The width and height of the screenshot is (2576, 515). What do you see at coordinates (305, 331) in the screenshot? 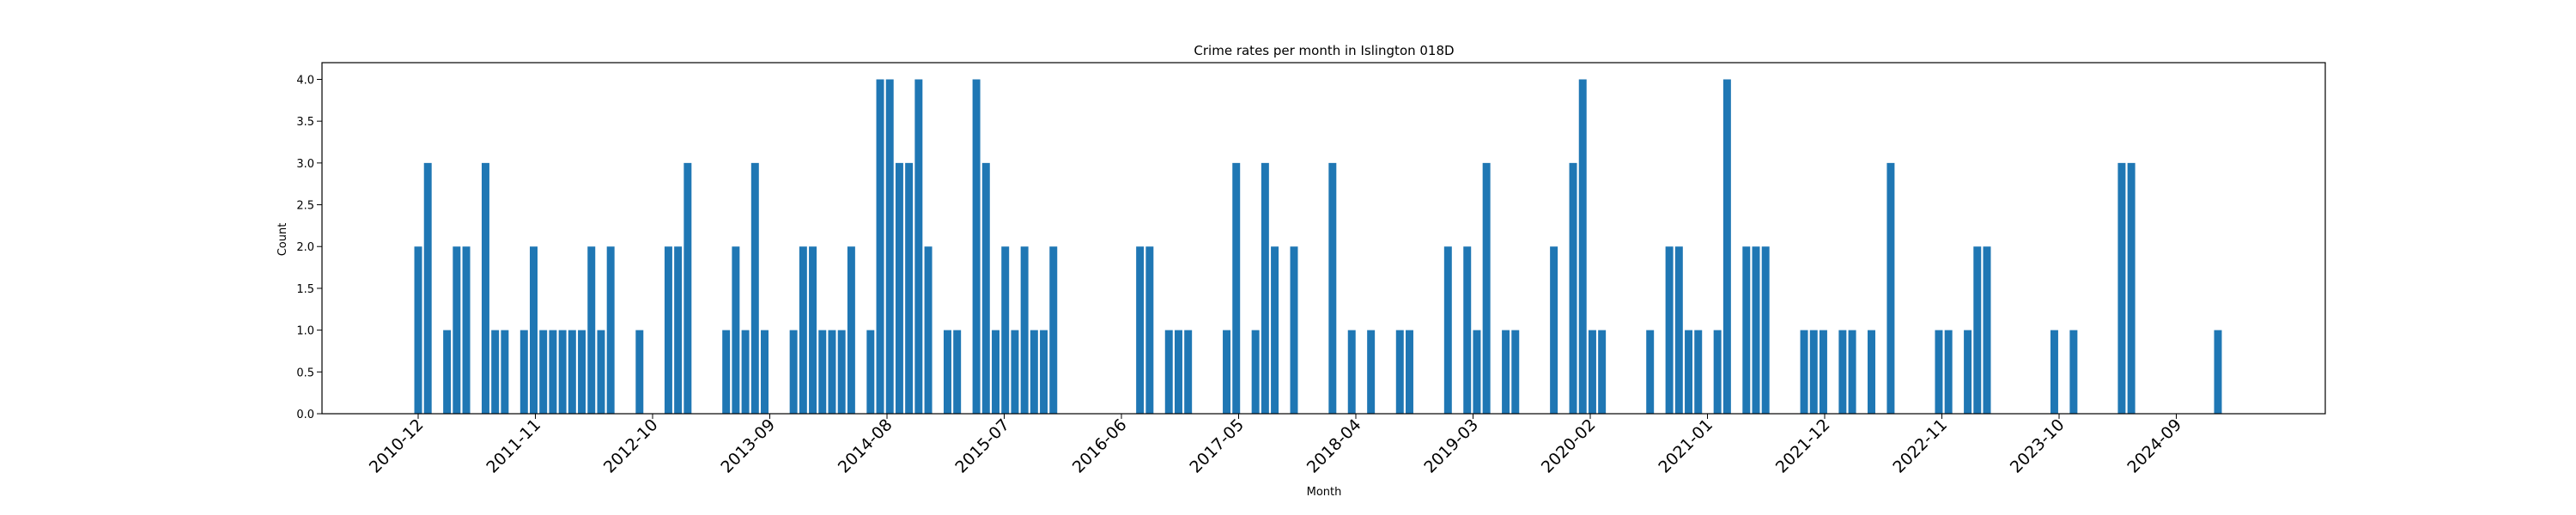
I see `y-tick-label: 1.0` at bounding box center [305, 331].